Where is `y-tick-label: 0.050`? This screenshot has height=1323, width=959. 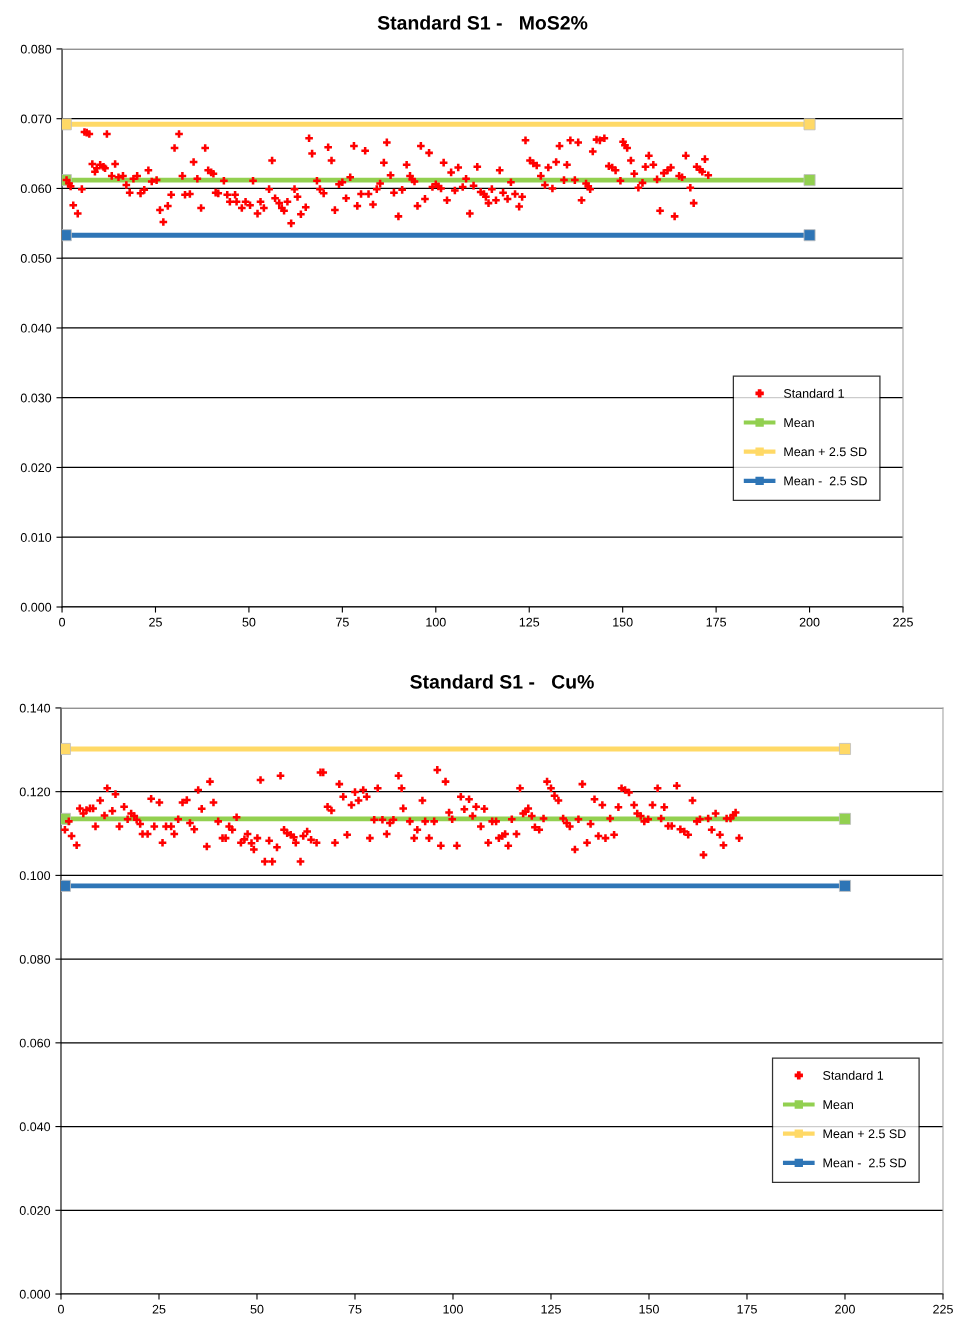 y-tick-label: 0.050 is located at coordinates (36, 258).